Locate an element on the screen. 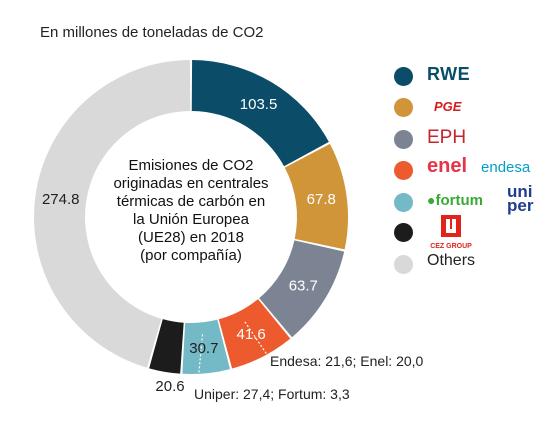 Image resolution: width=556 pixels, height=429 pixels. slice-value-label: 103.5 is located at coordinates (259, 104).